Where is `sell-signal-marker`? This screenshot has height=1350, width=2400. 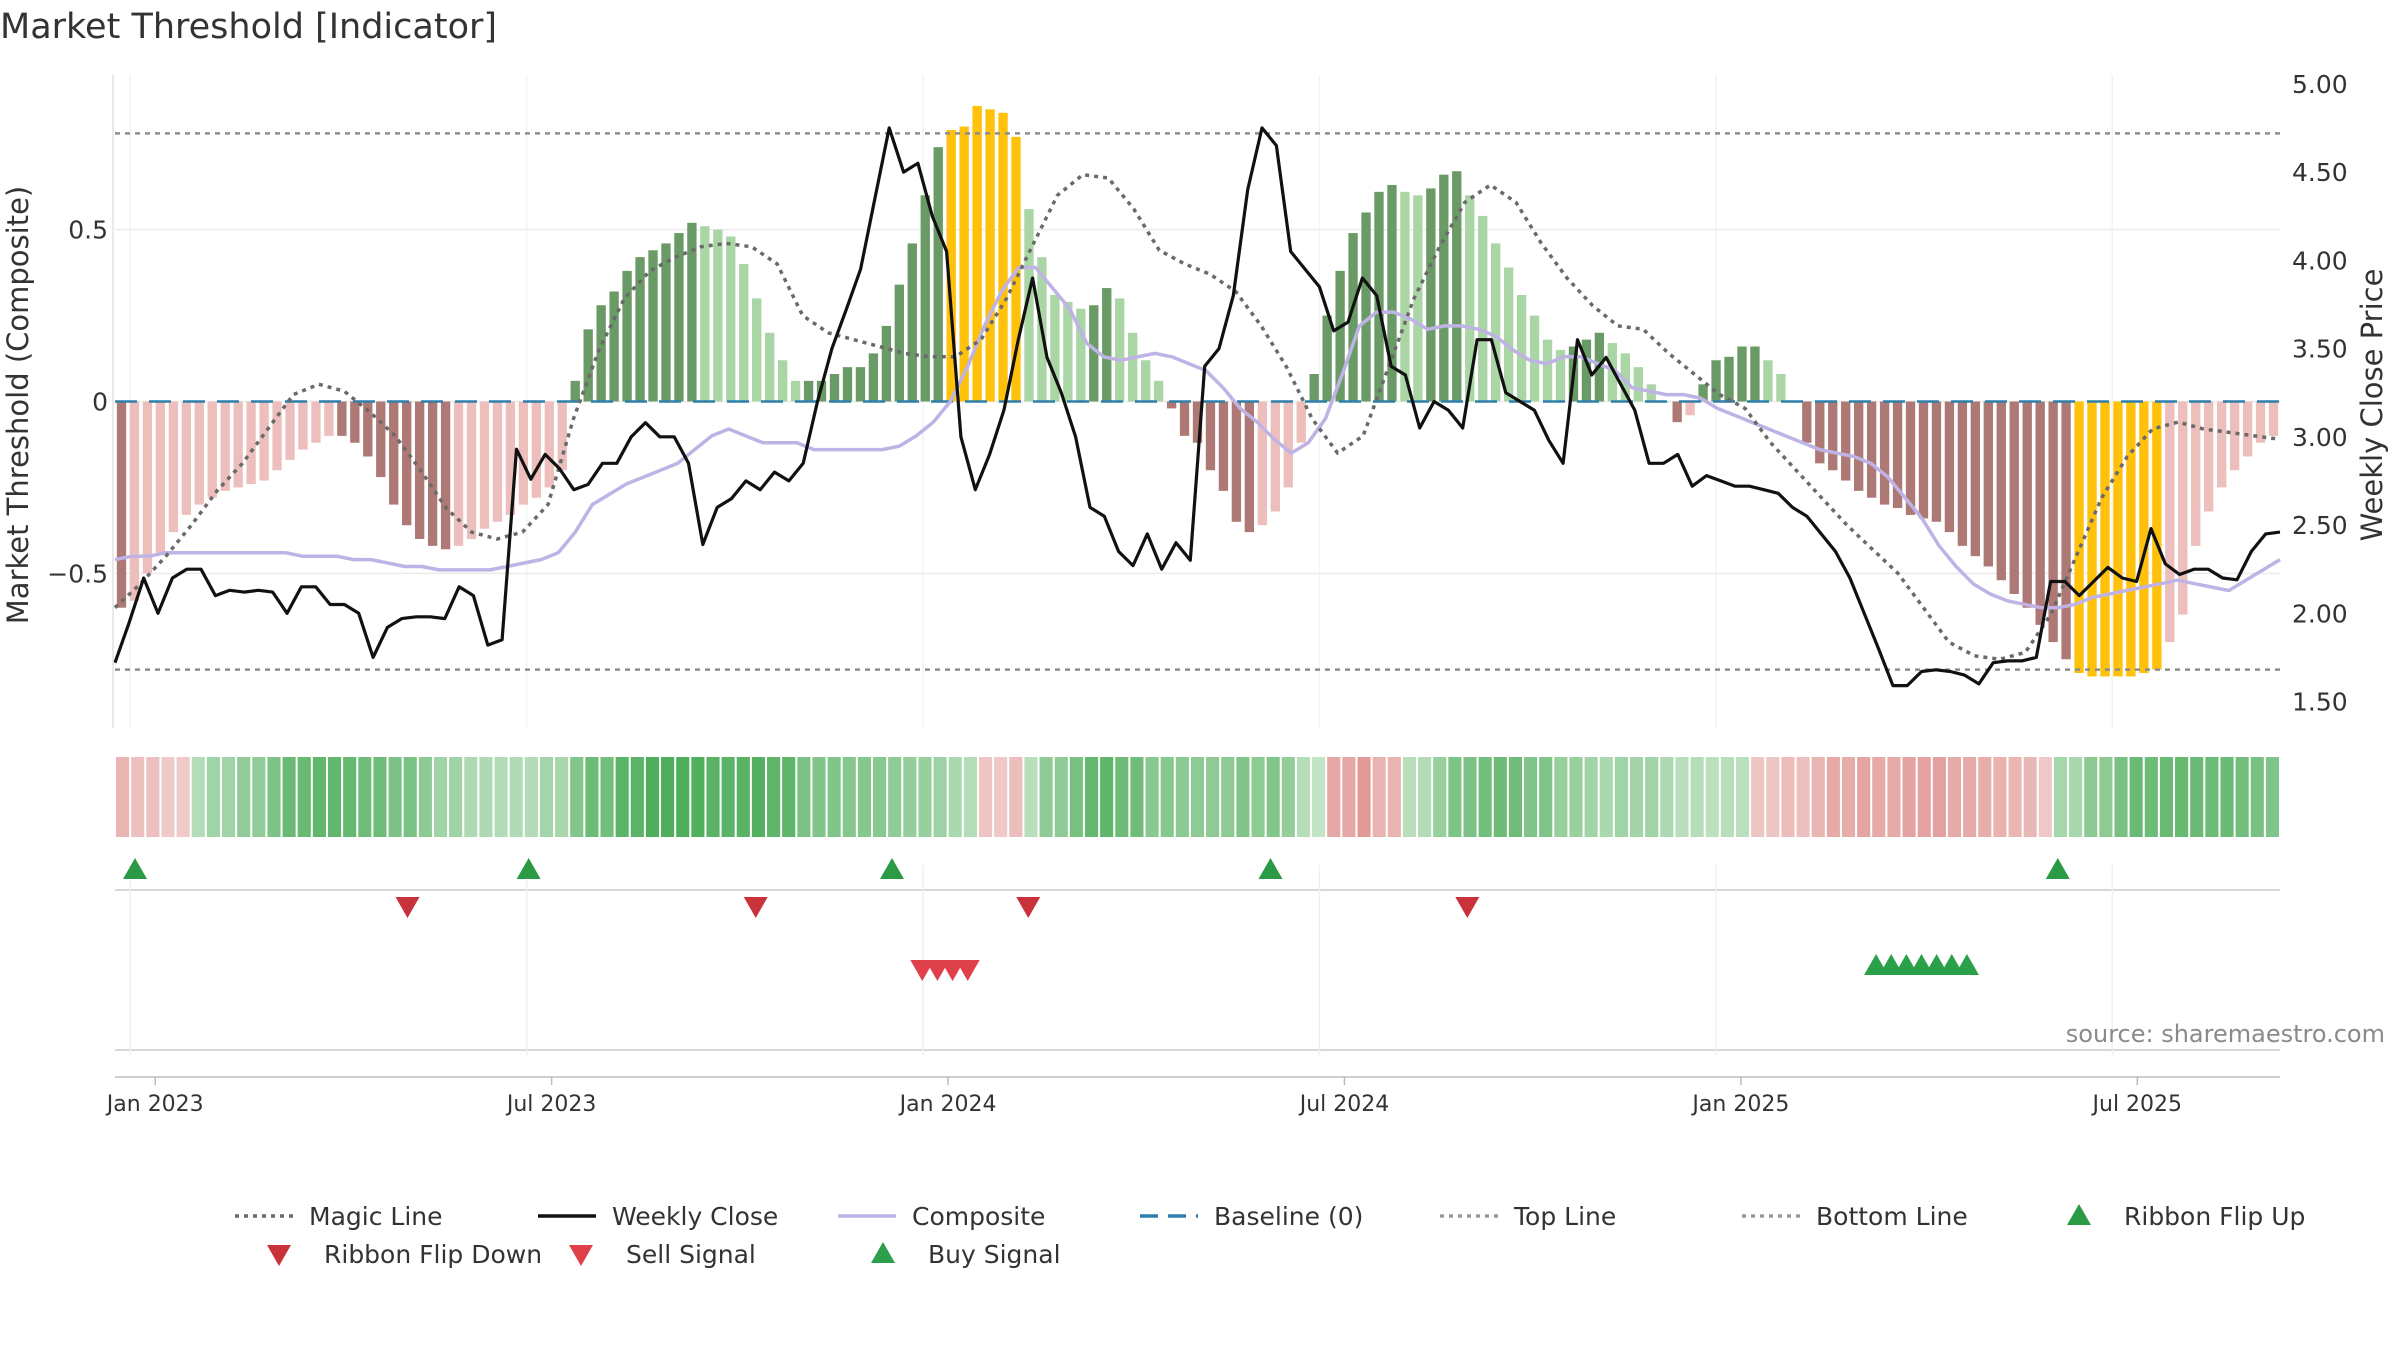
sell-signal-marker is located at coordinates (922, 970).